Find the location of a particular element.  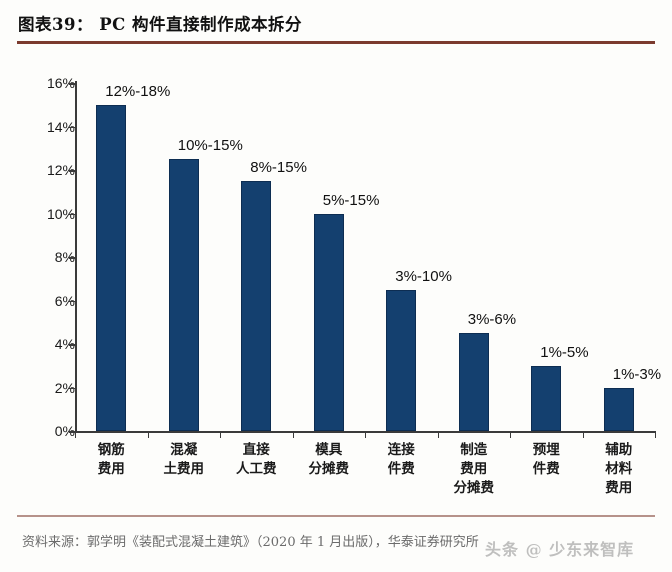

y-axis-line is located at coordinates (76, 257).